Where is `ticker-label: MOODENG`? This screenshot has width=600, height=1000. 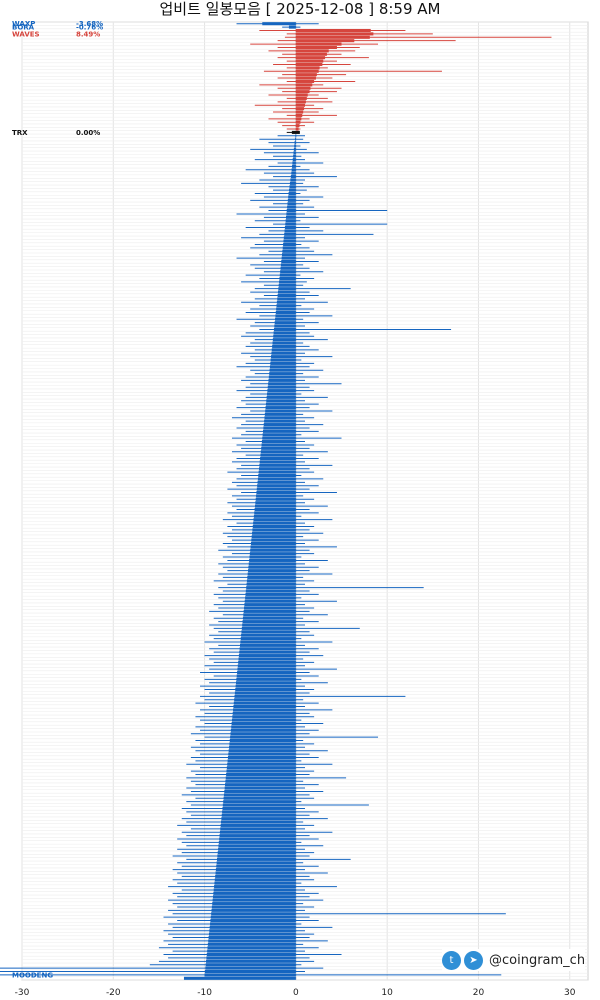 ticker-label: MOODENG is located at coordinates (32, 975).